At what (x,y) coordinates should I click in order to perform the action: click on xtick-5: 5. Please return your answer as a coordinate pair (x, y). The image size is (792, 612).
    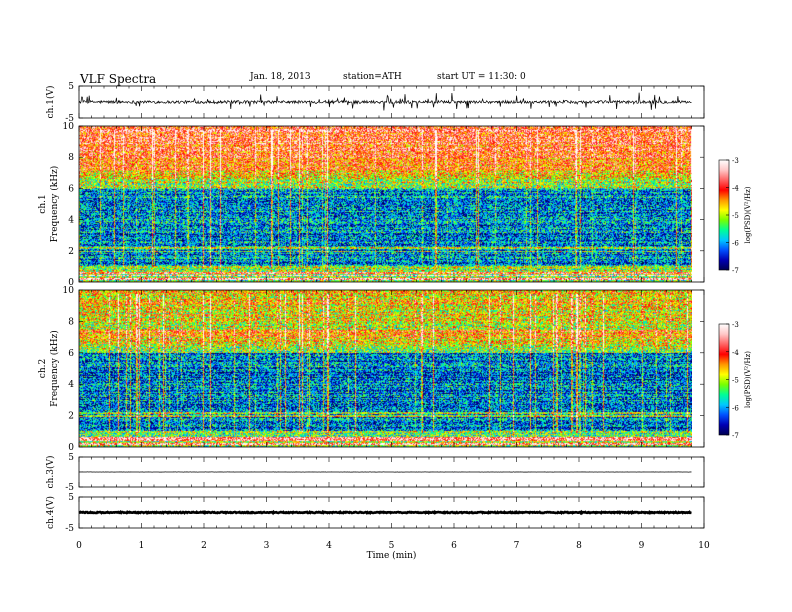
    Looking at the image, I should click on (392, 546).